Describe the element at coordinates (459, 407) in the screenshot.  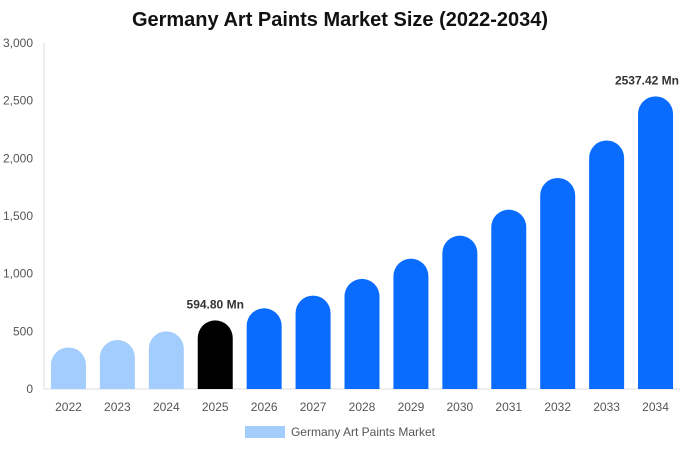
I see `x-tick-label: 2030` at that location.